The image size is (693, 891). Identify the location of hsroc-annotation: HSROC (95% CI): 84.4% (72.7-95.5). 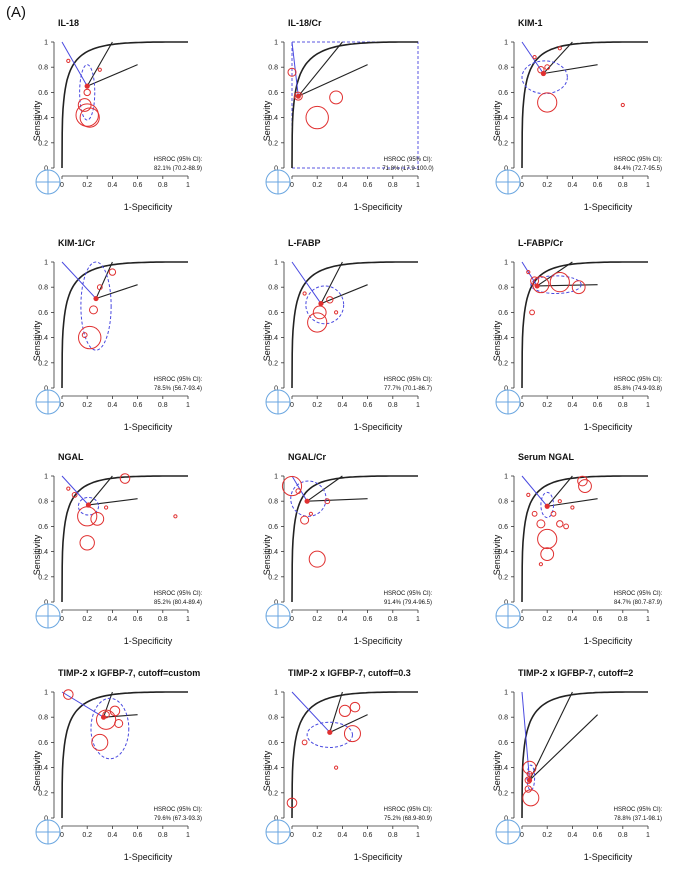
(638, 165).